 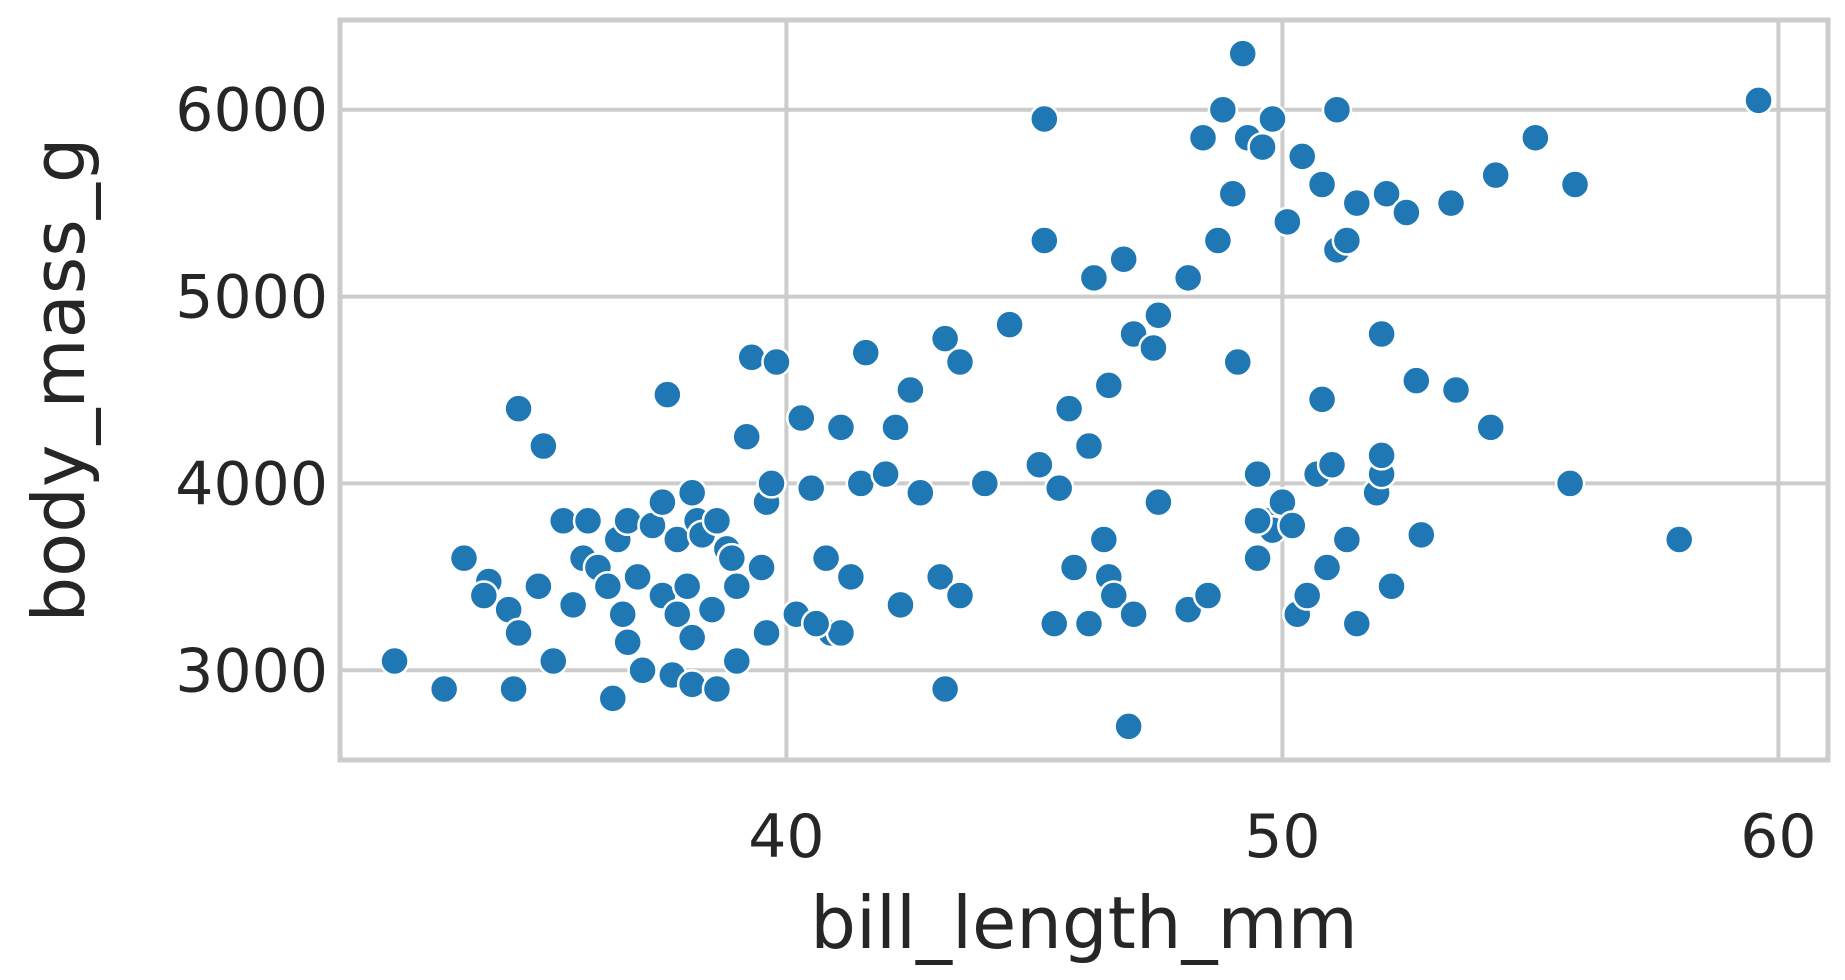 I want to click on y-tick-label: 6000, so click(x=251, y=111).